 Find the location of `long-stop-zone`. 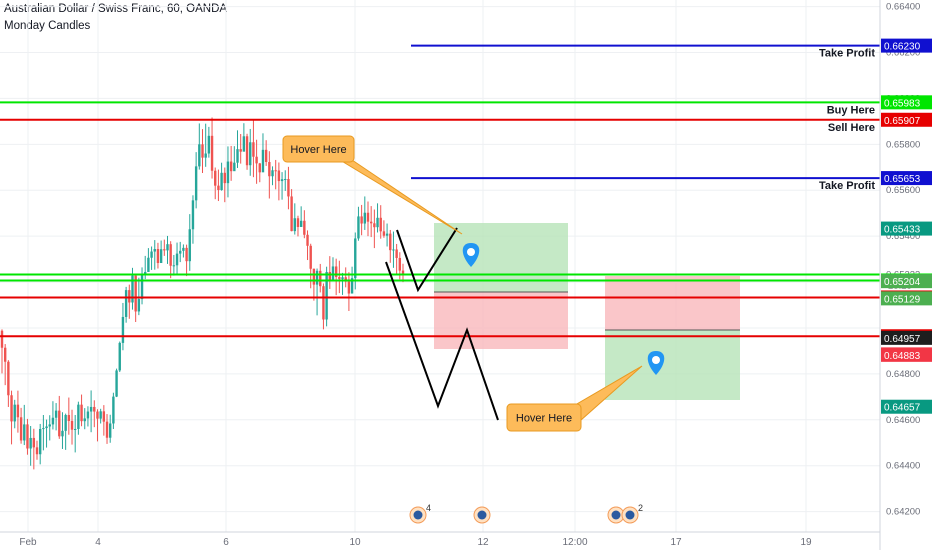

long-stop-zone is located at coordinates (501, 320).